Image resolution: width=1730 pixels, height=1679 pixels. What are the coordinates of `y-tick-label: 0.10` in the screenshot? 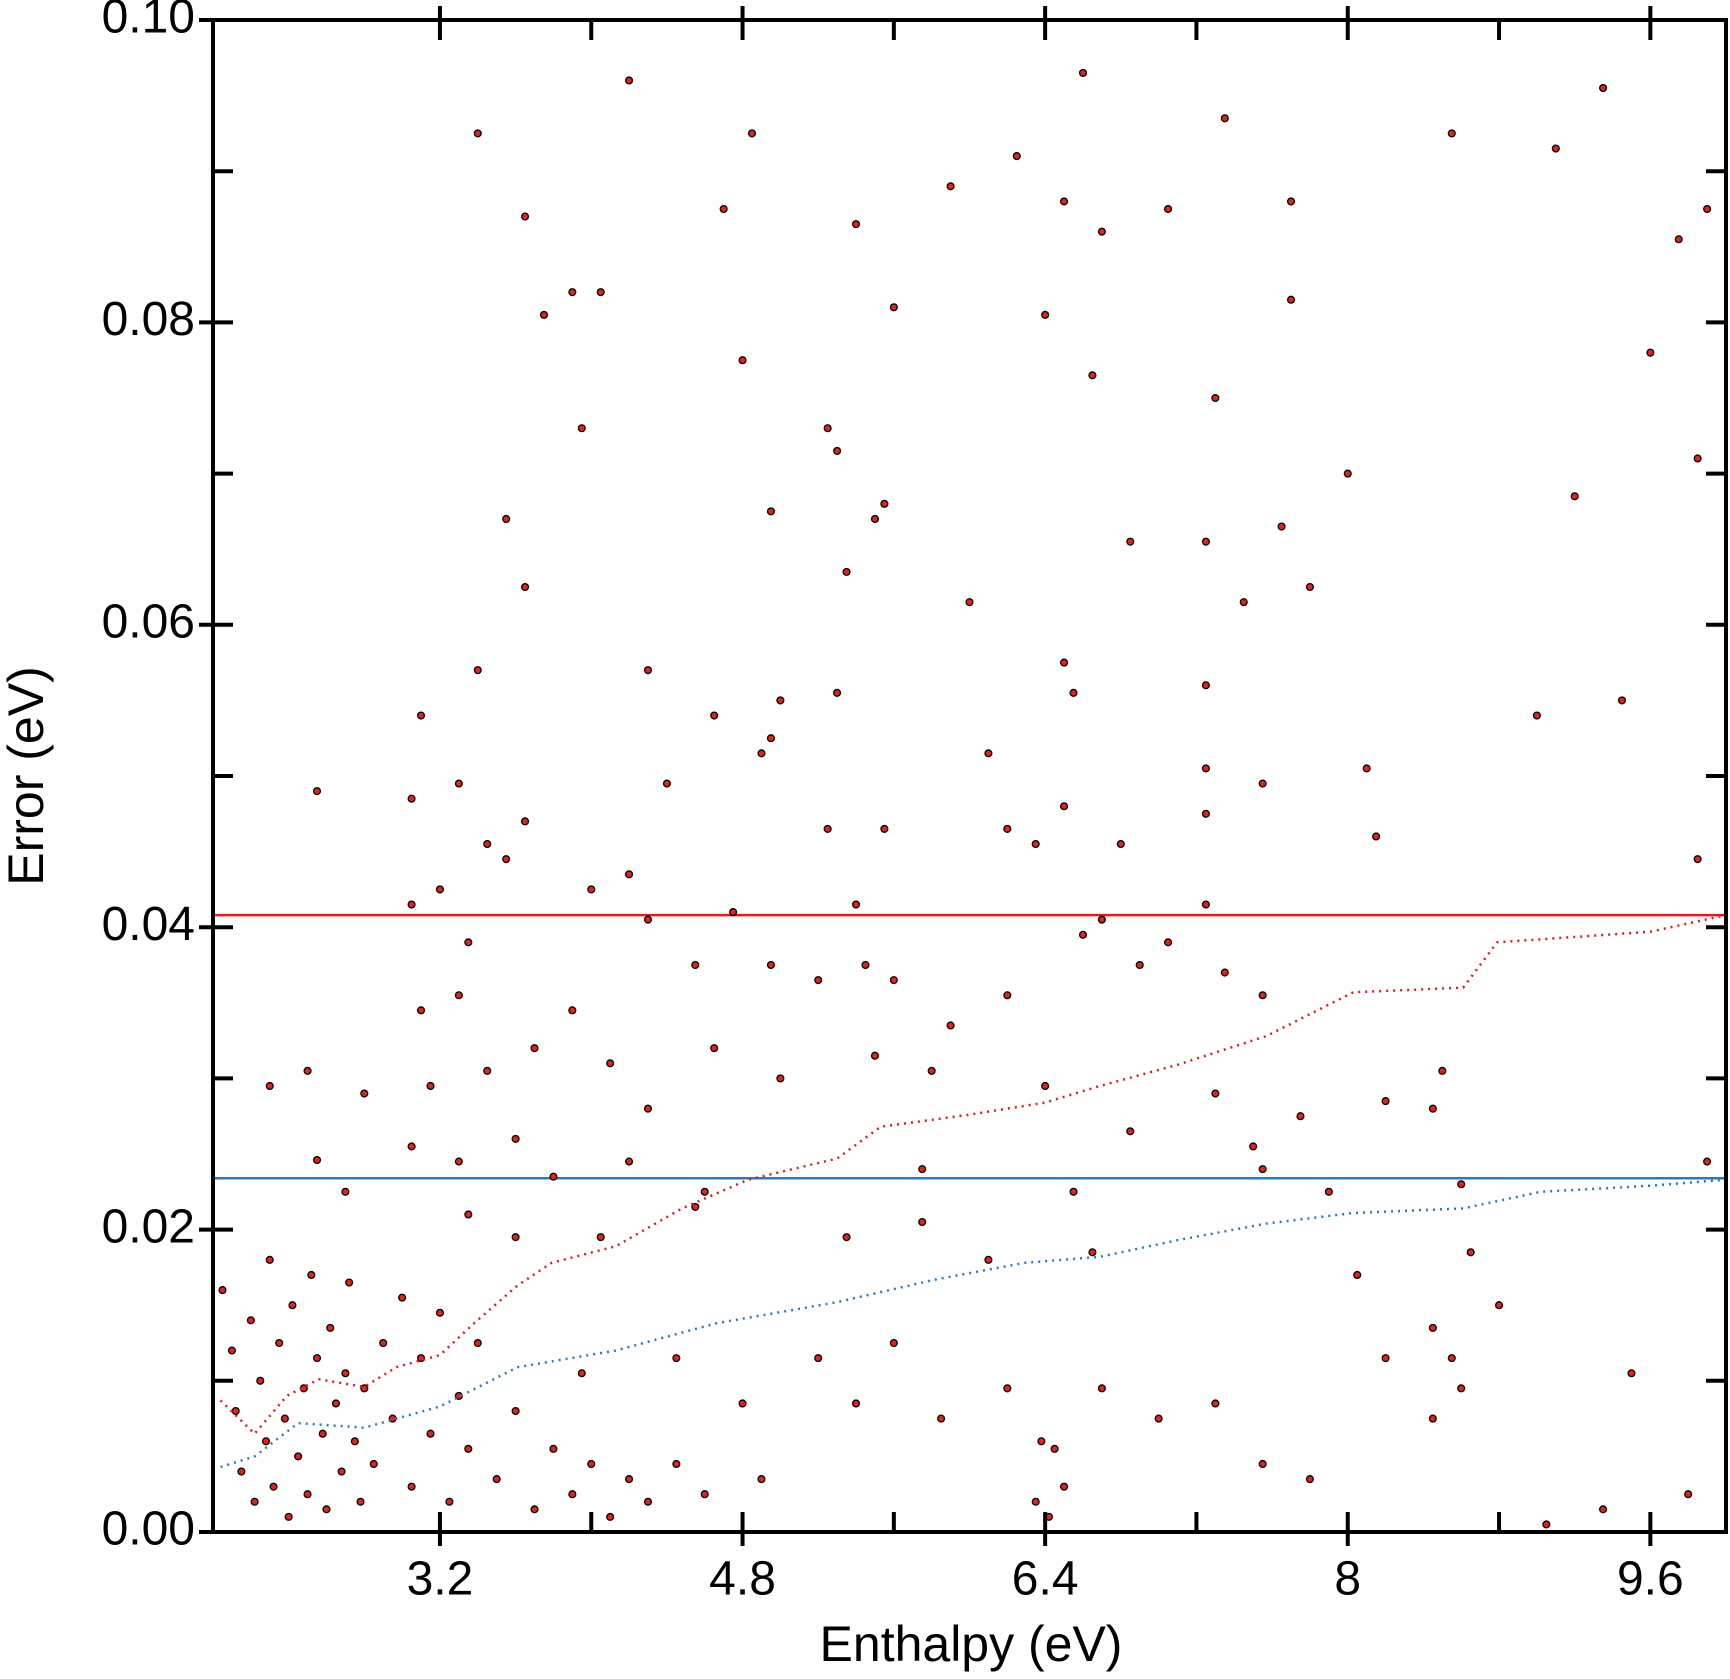 It's located at (148, 22).